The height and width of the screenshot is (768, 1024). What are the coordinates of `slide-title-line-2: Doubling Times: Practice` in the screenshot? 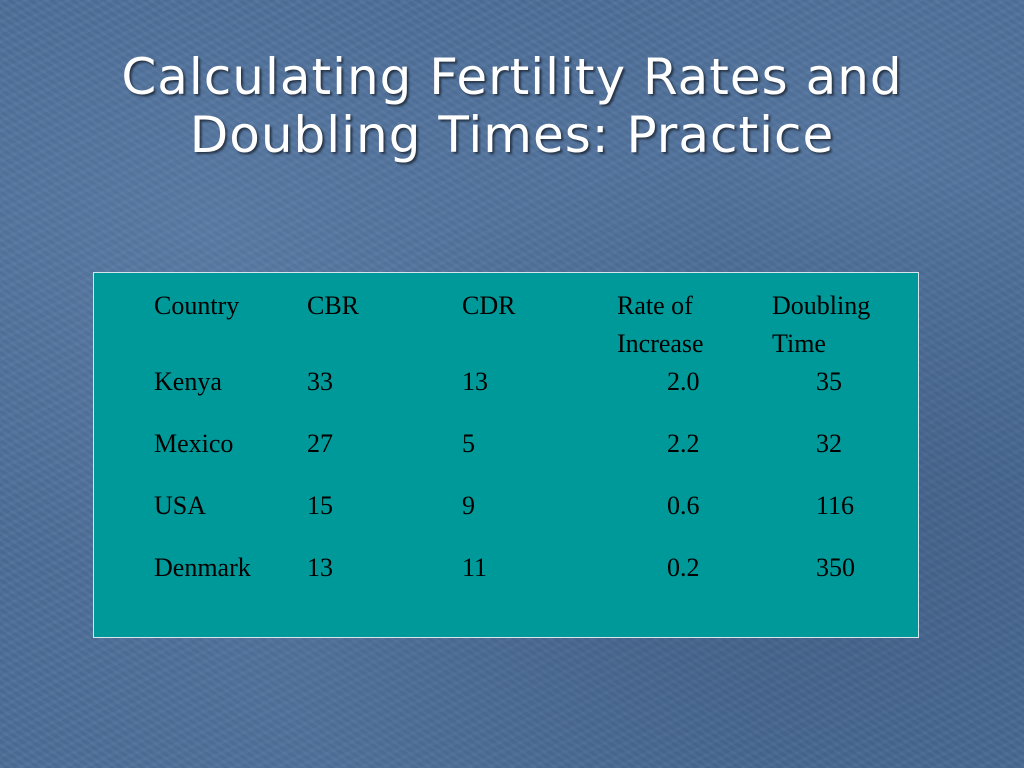 It's located at (512, 135).